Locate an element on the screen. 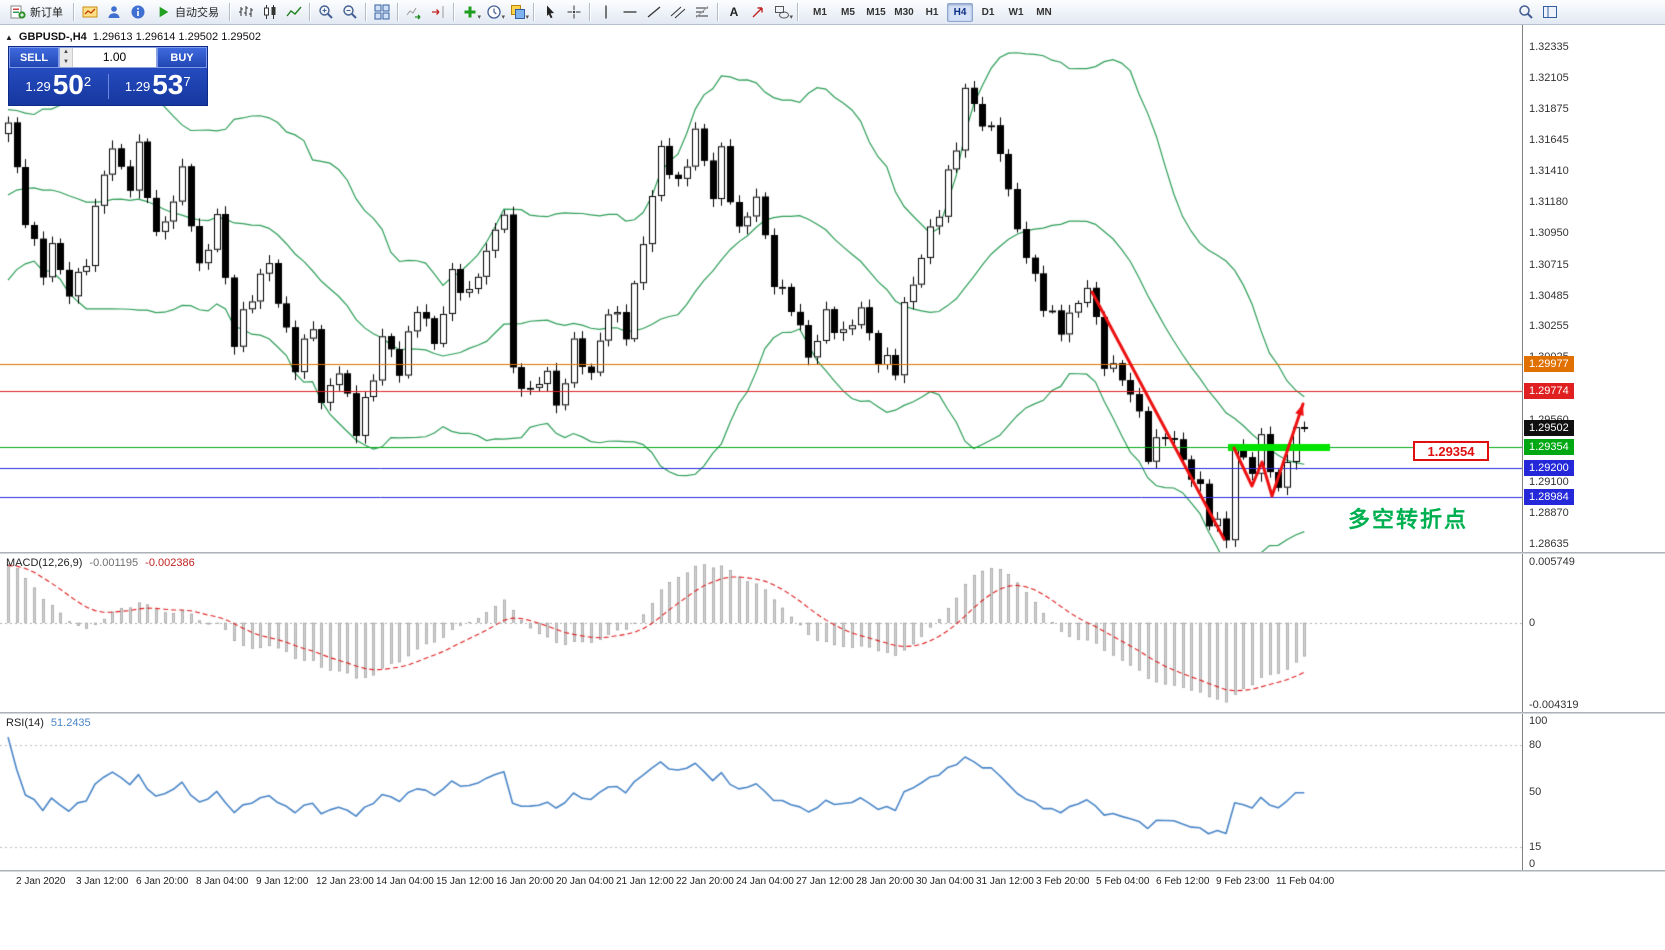 The height and width of the screenshot is (950, 1665). chart-annotation-text: 多空转折点 is located at coordinates (1408, 519).